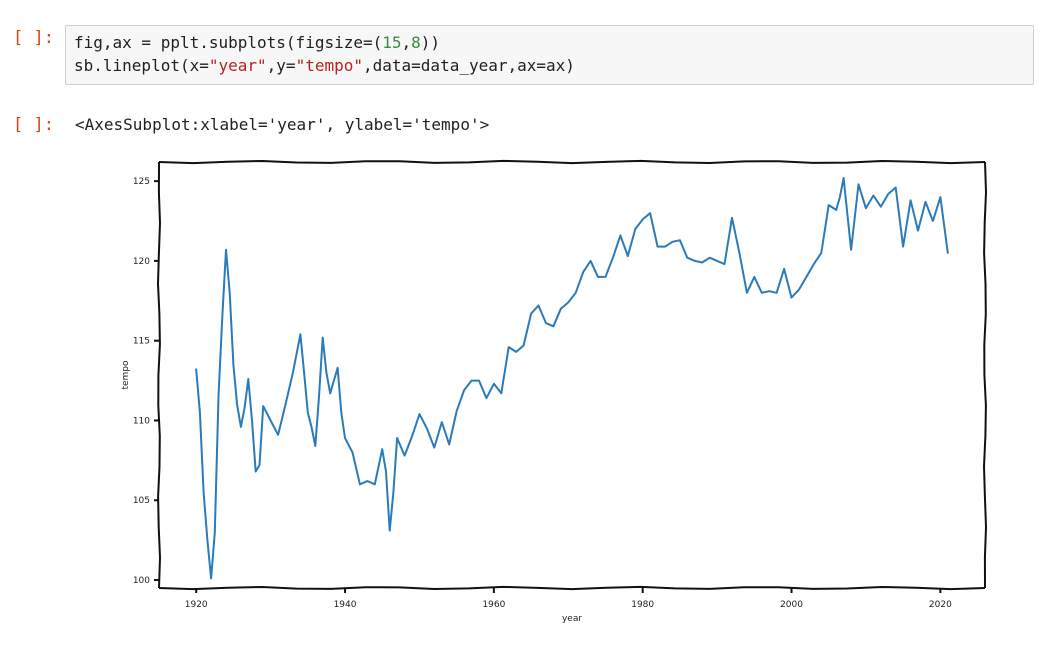 The image size is (1051, 663). Describe the element at coordinates (430, 42) in the screenshot. I see `code-token: ))` at that location.